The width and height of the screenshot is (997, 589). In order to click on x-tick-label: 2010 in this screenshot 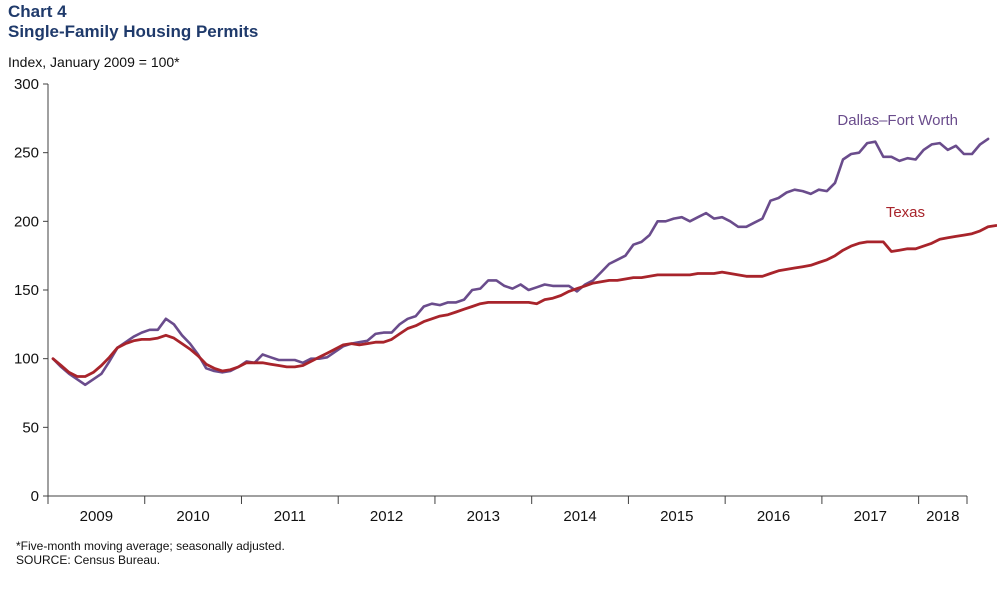, I will do `click(192, 516)`.